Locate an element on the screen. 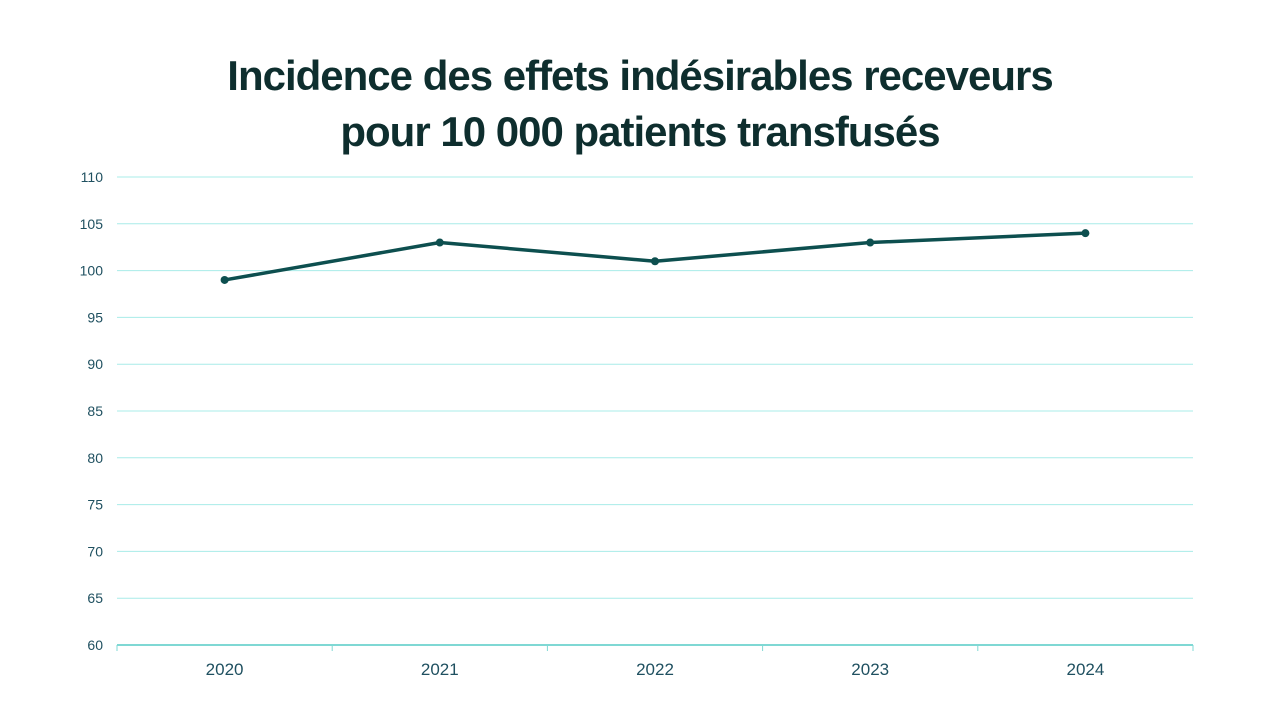 The width and height of the screenshot is (1280, 720). x-tick-label: 2023 is located at coordinates (870, 669).